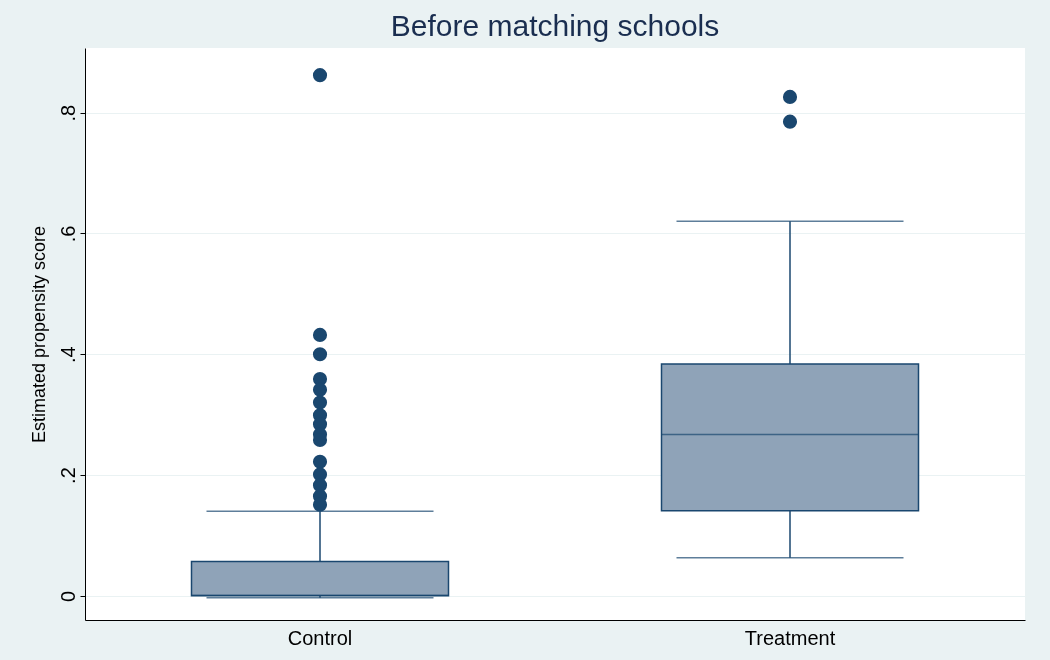 The width and height of the screenshot is (1050, 660). What do you see at coordinates (67, 475) in the screenshot?
I see `y-tick-label: .2` at bounding box center [67, 475].